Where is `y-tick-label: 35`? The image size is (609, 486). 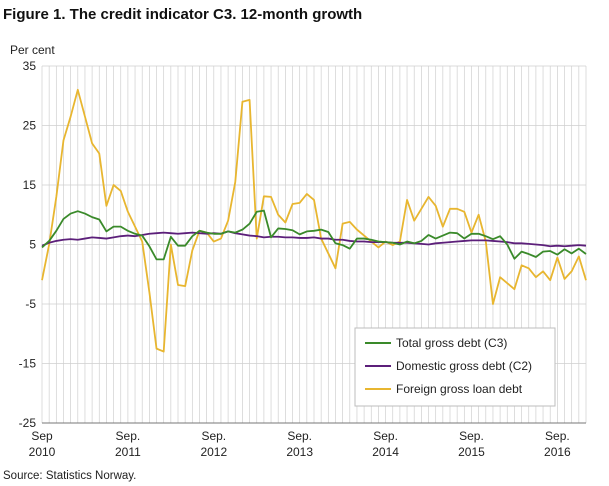
y-tick-label: 35 is located at coordinates (30, 66).